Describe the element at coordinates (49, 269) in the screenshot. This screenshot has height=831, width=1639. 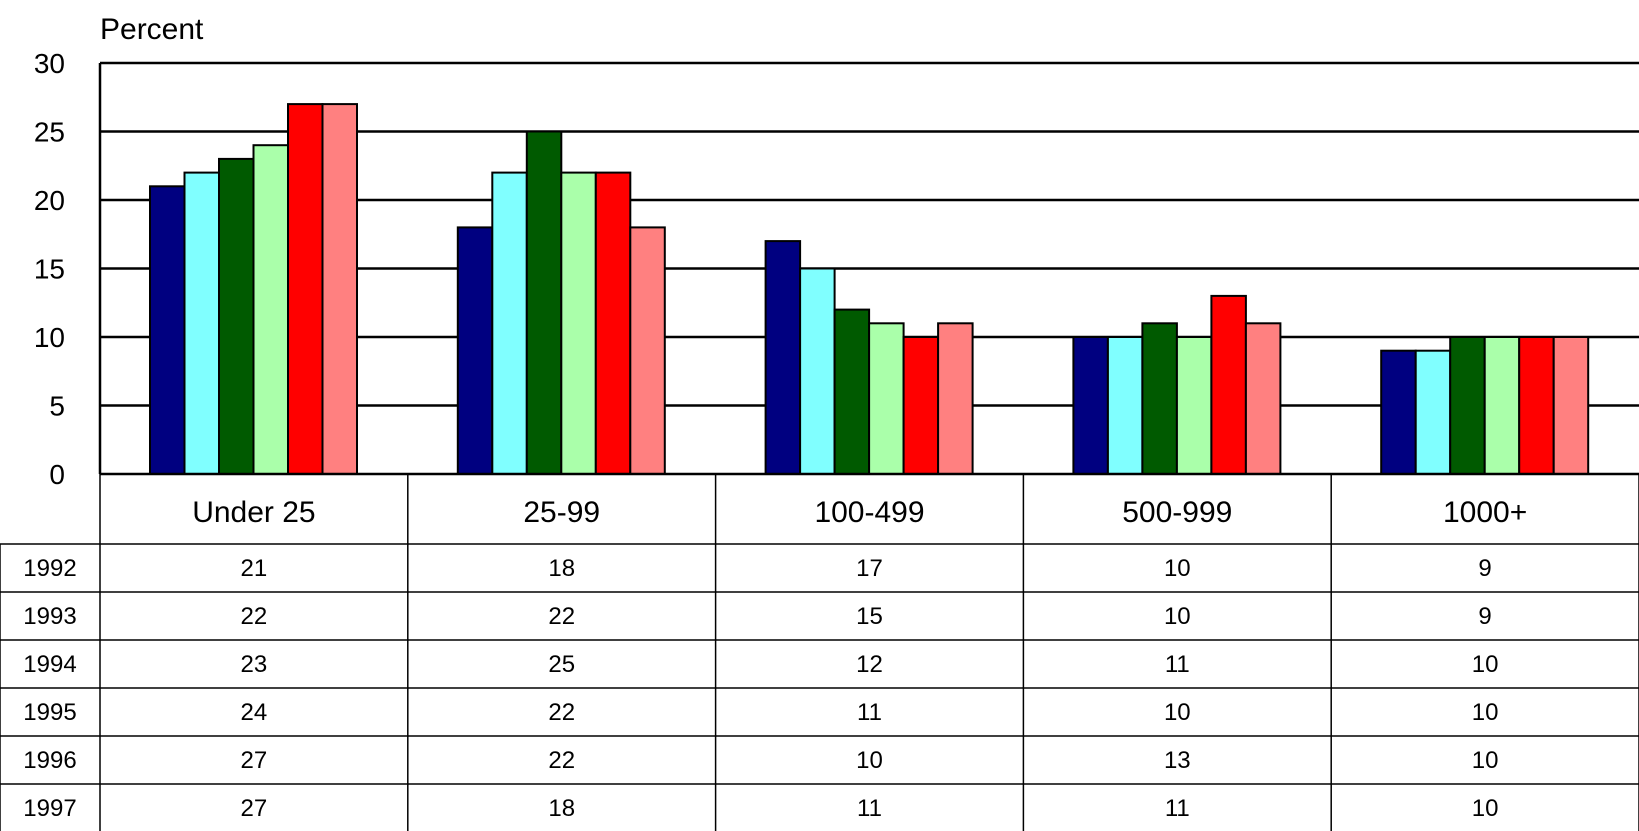
I see `y-tick-label: 15` at that location.